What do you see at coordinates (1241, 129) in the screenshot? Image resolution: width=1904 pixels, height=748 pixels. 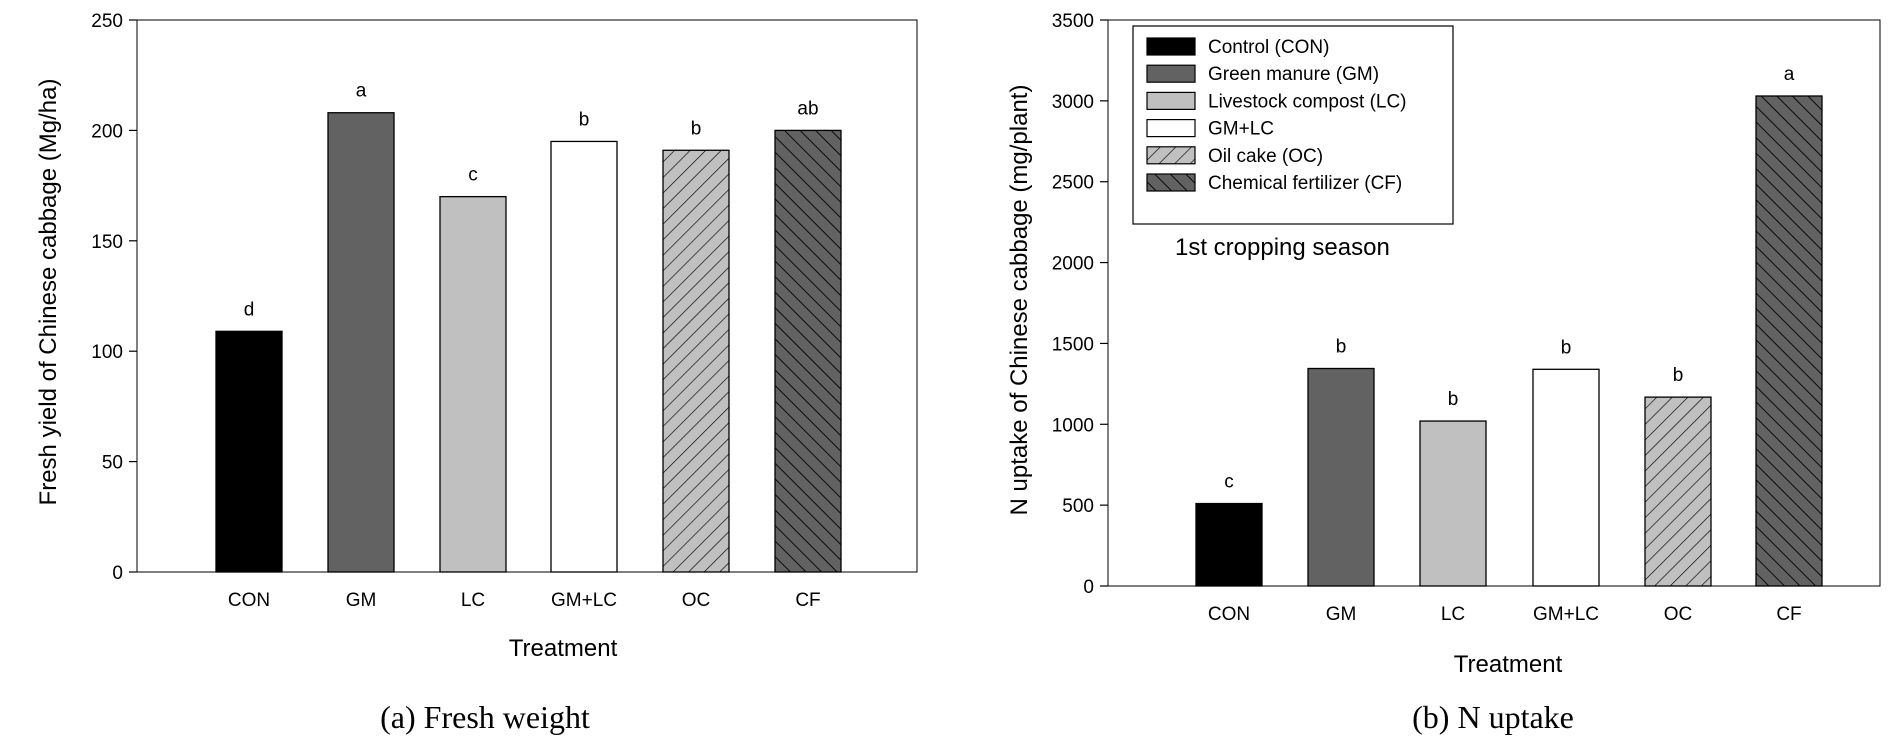 I see `legend-label: GM+LC` at bounding box center [1241, 129].